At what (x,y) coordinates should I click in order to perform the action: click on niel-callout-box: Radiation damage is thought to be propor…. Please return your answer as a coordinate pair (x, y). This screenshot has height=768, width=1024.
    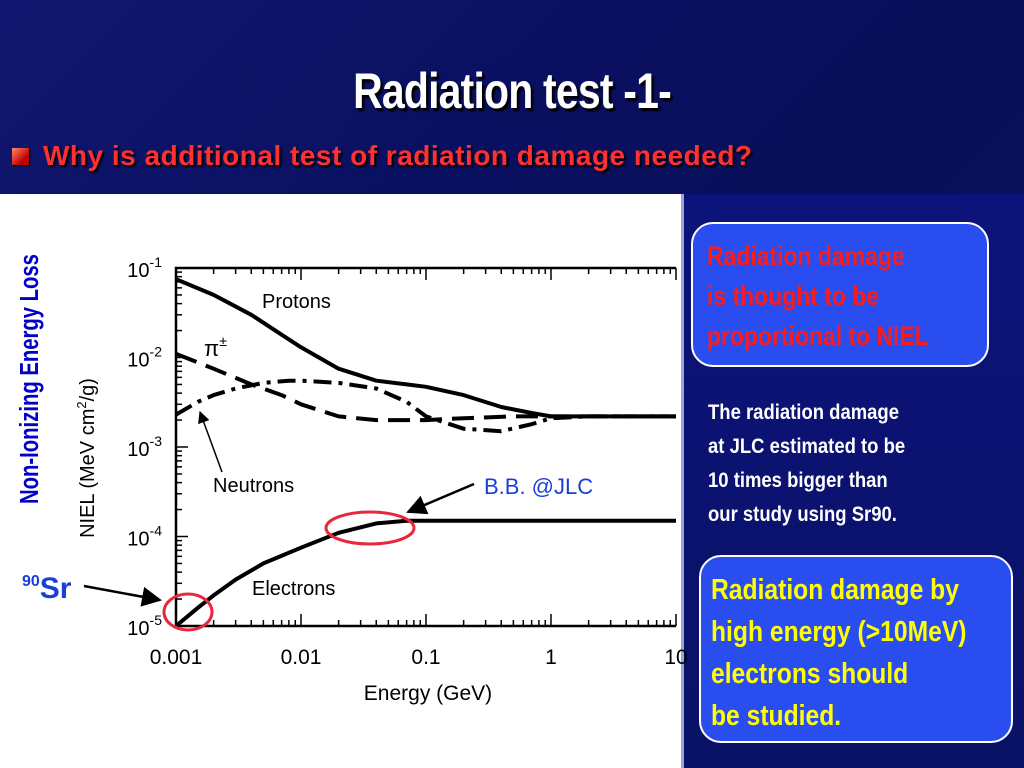
    Looking at the image, I should click on (840, 294).